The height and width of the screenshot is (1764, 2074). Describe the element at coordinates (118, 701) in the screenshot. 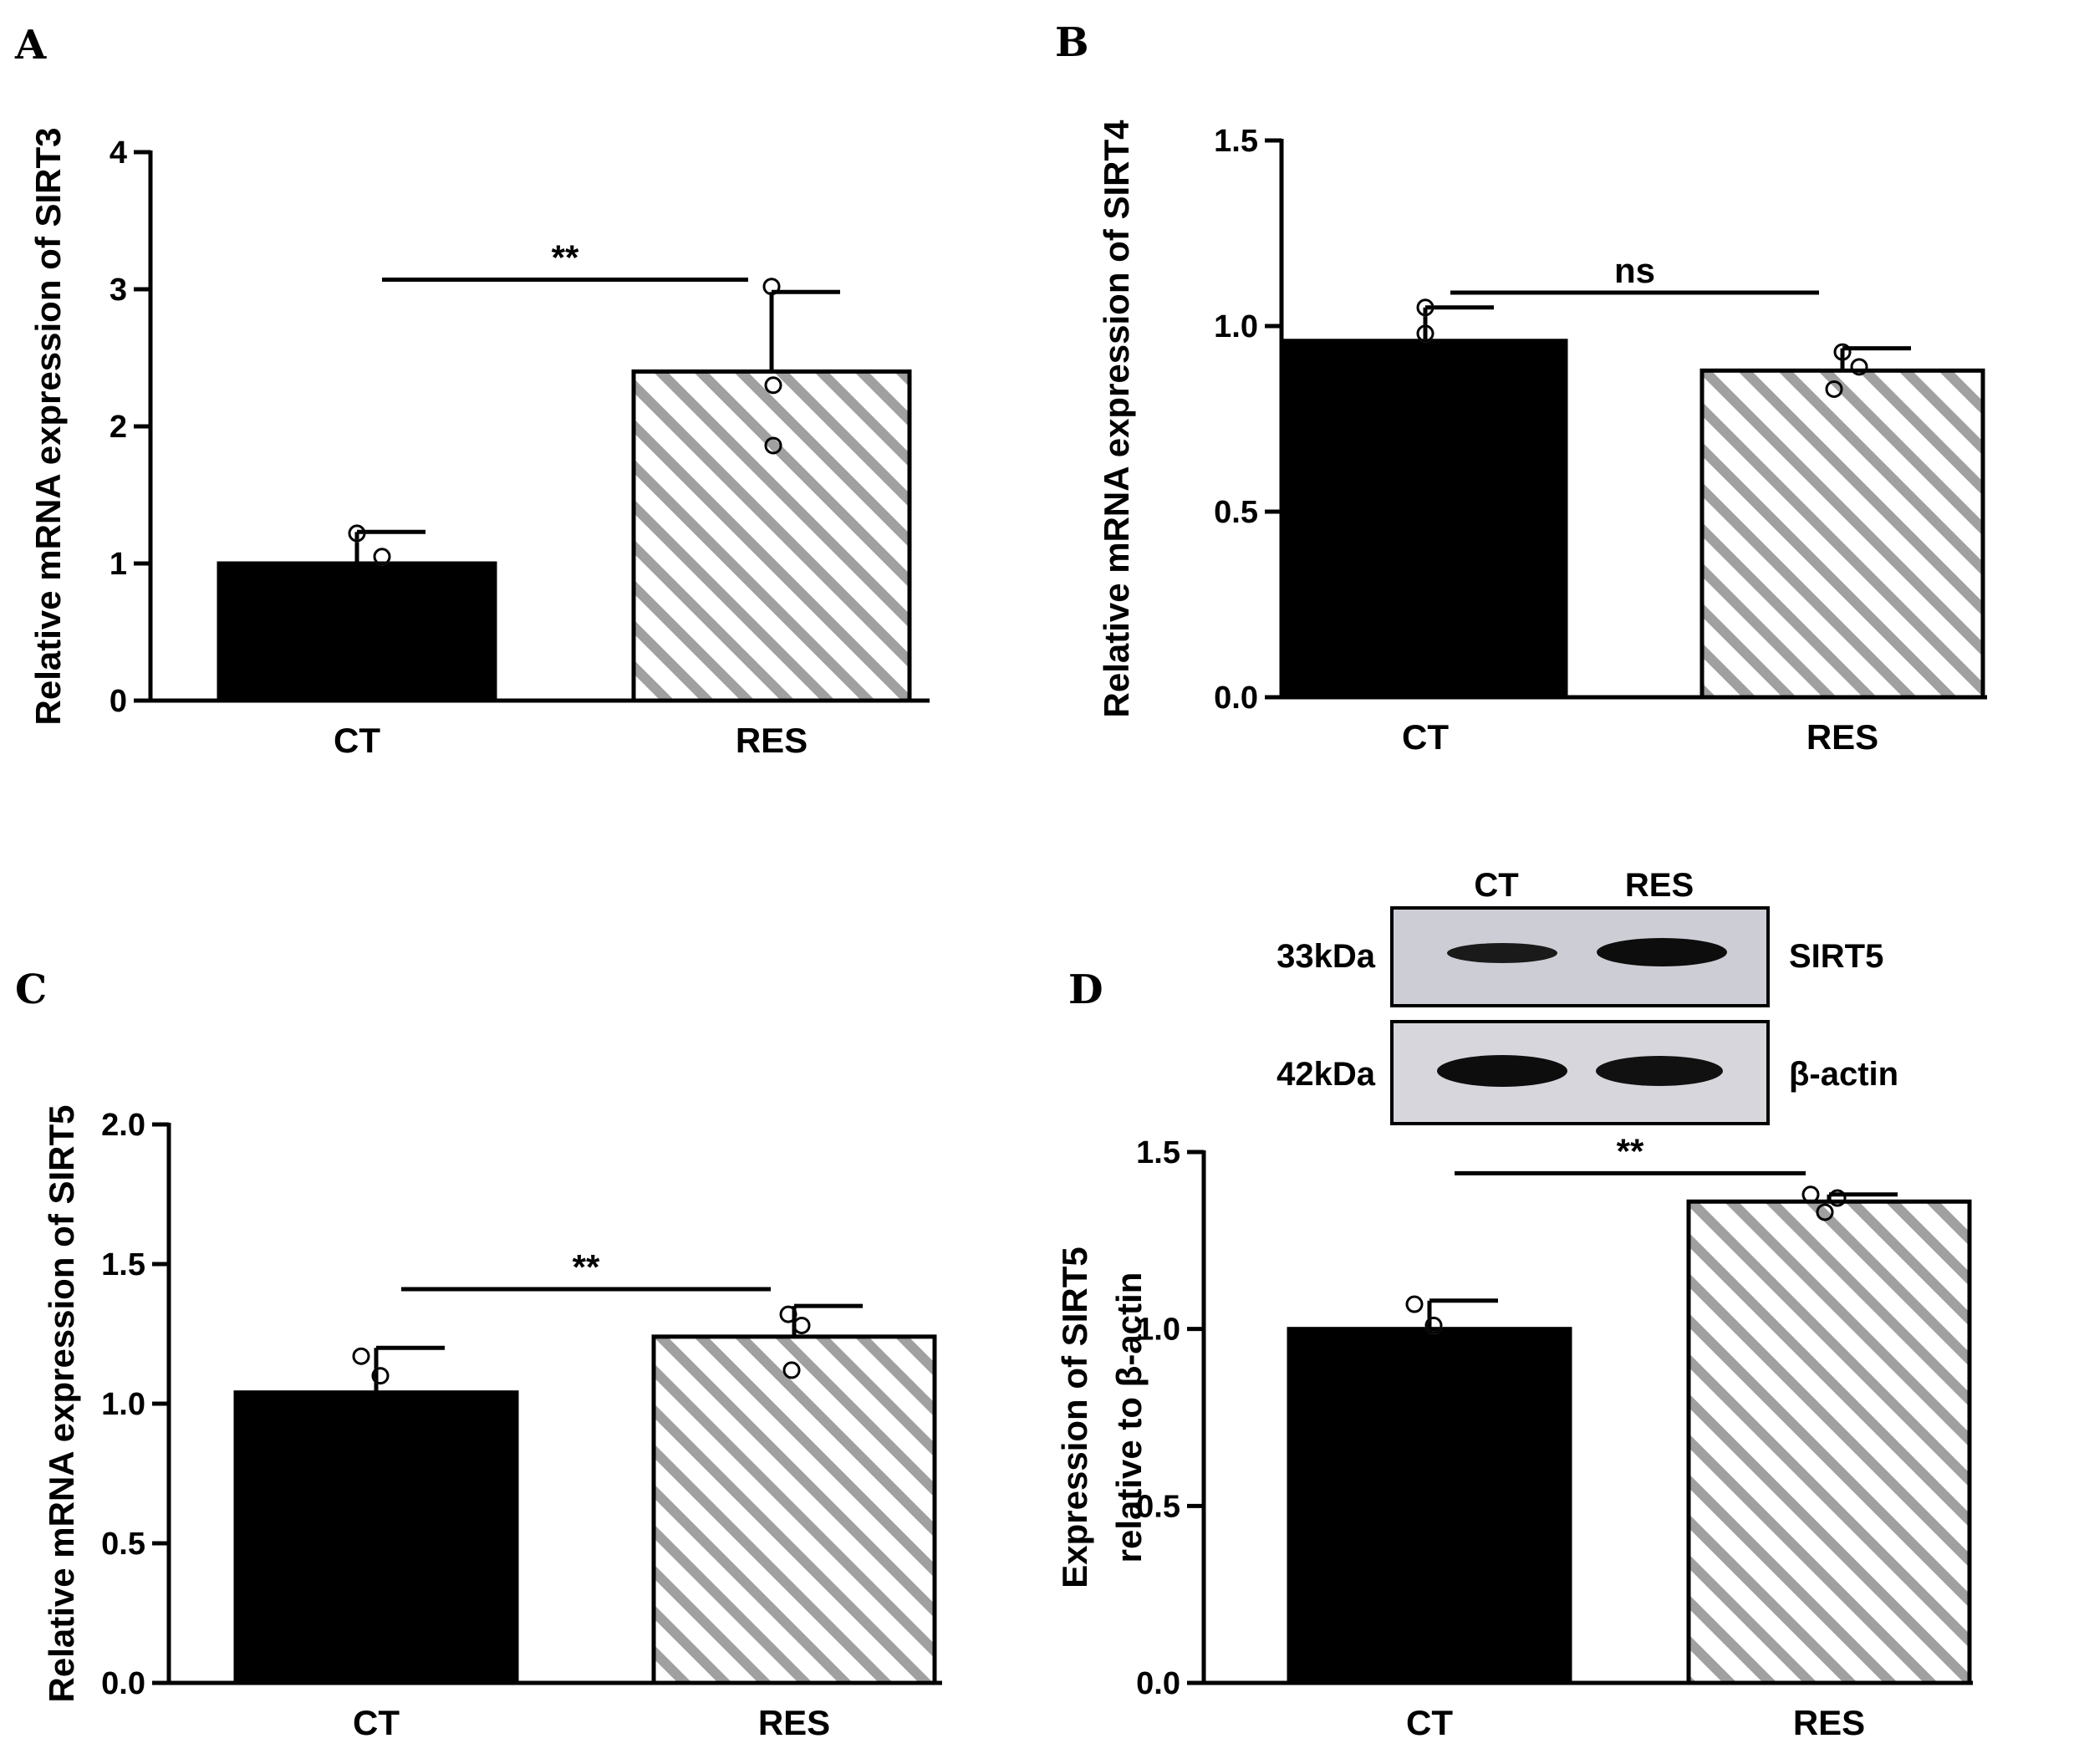

I see `y-tick-label: 0` at that location.